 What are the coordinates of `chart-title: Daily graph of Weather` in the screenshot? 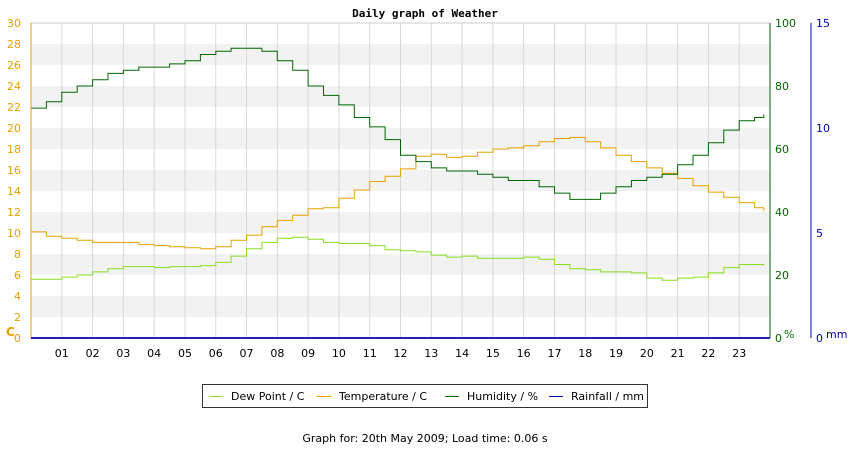 It's located at (425, 13).